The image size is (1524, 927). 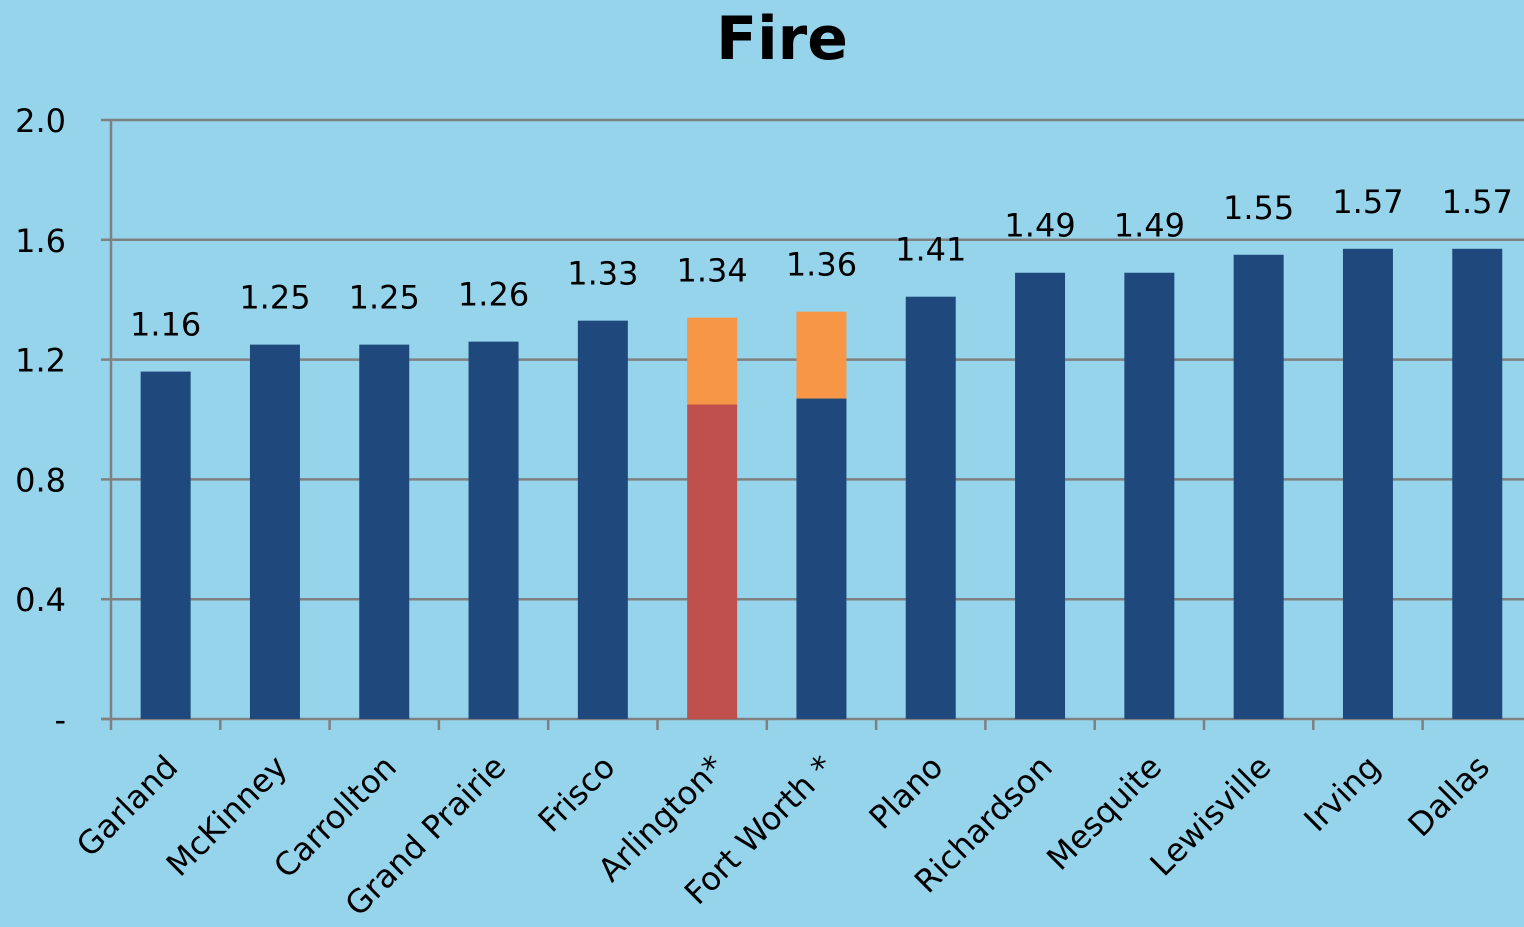 What do you see at coordinates (930, 250) in the screenshot?
I see `data-label: 1.41` at bounding box center [930, 250].